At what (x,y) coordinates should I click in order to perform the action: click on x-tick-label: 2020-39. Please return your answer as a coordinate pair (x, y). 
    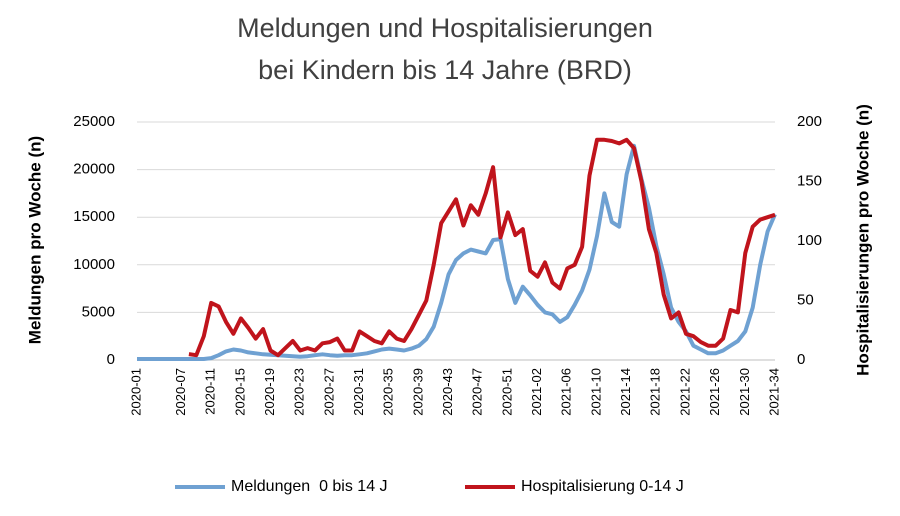
    Looking at the image, I should click on (417, 392).